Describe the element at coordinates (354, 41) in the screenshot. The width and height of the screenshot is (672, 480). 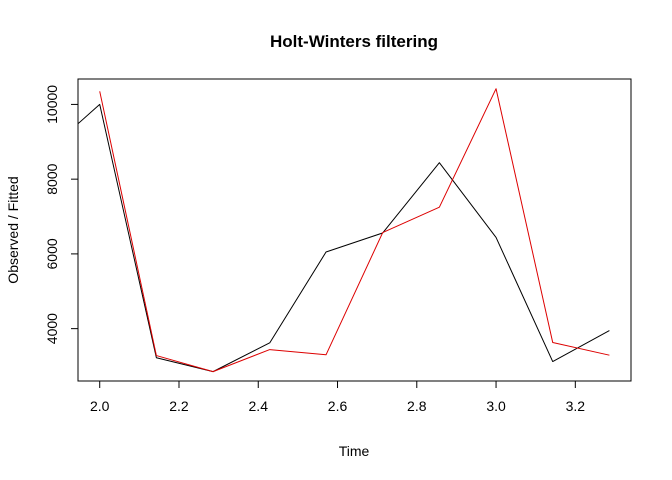
I see `chart-title: Holt-Winters filtering` at that location.